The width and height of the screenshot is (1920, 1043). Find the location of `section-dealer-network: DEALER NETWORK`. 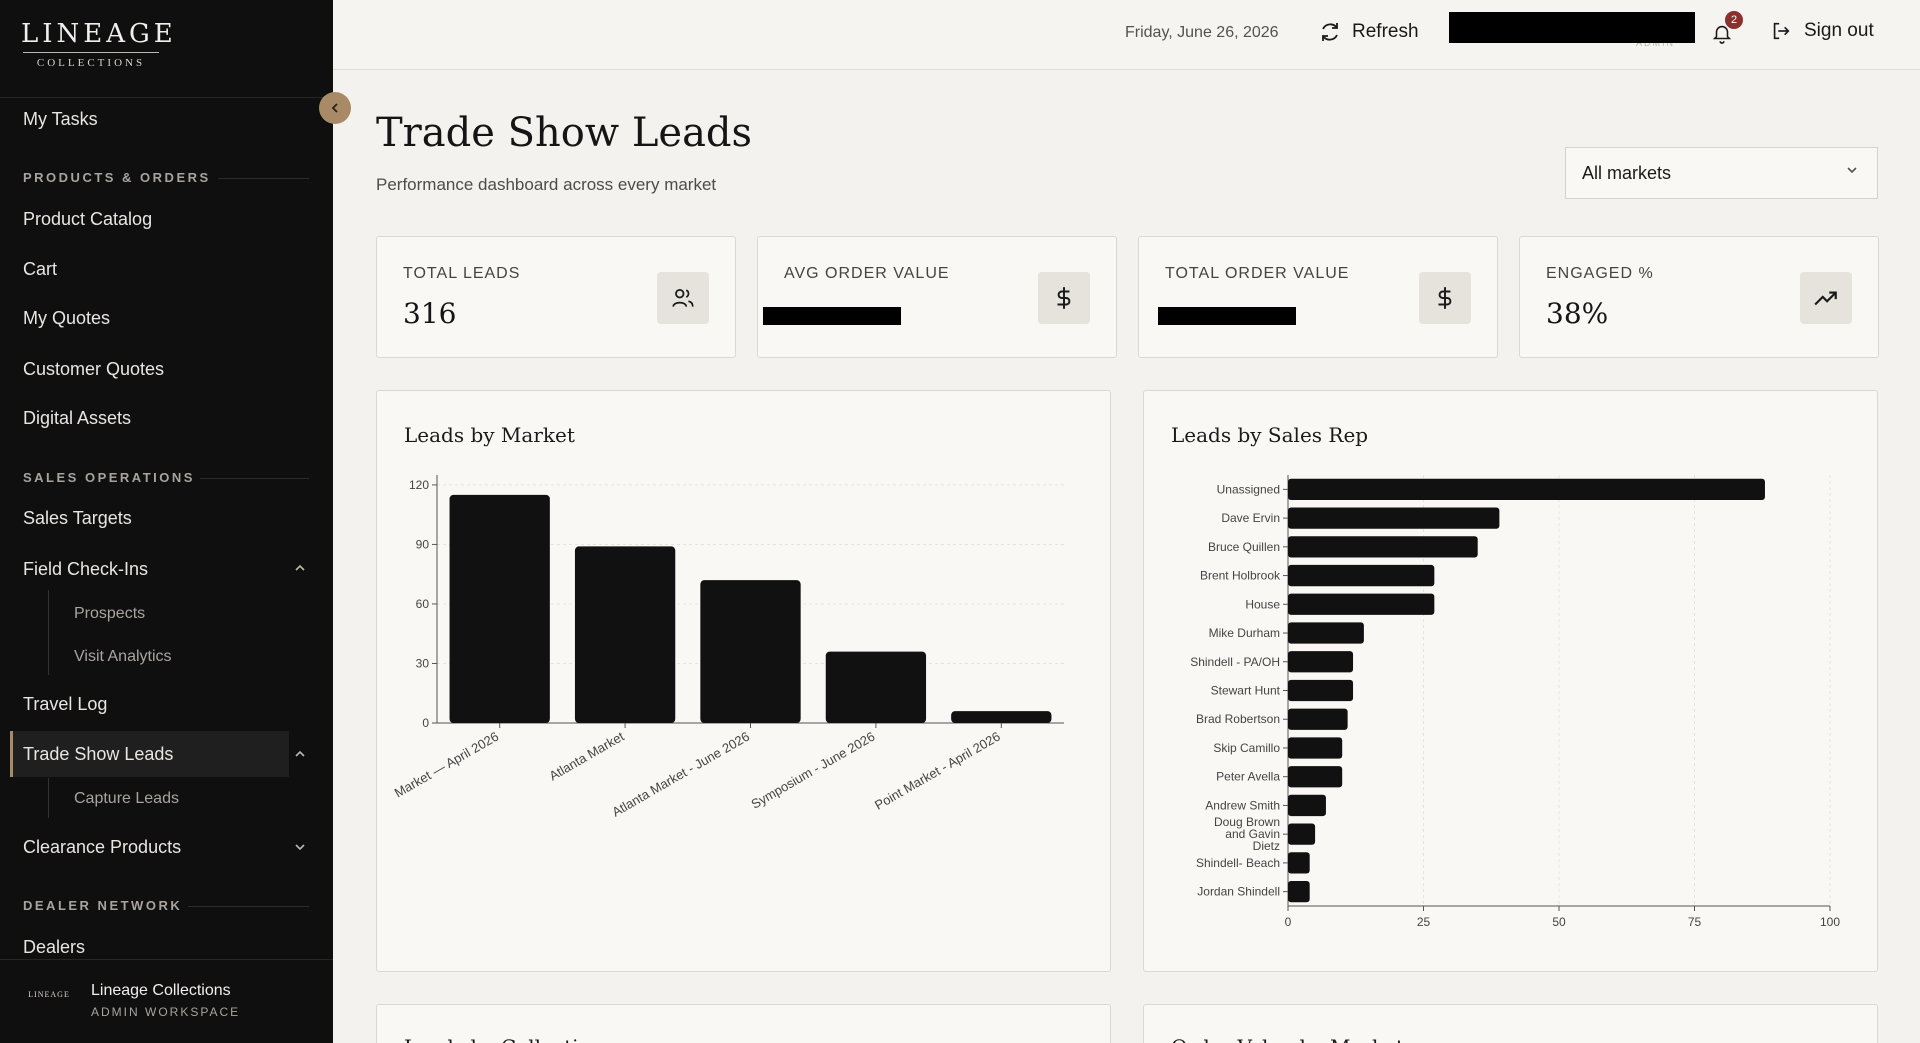

section-dealer-network: DEALER NETWORK is located at coordinates (103, 905).